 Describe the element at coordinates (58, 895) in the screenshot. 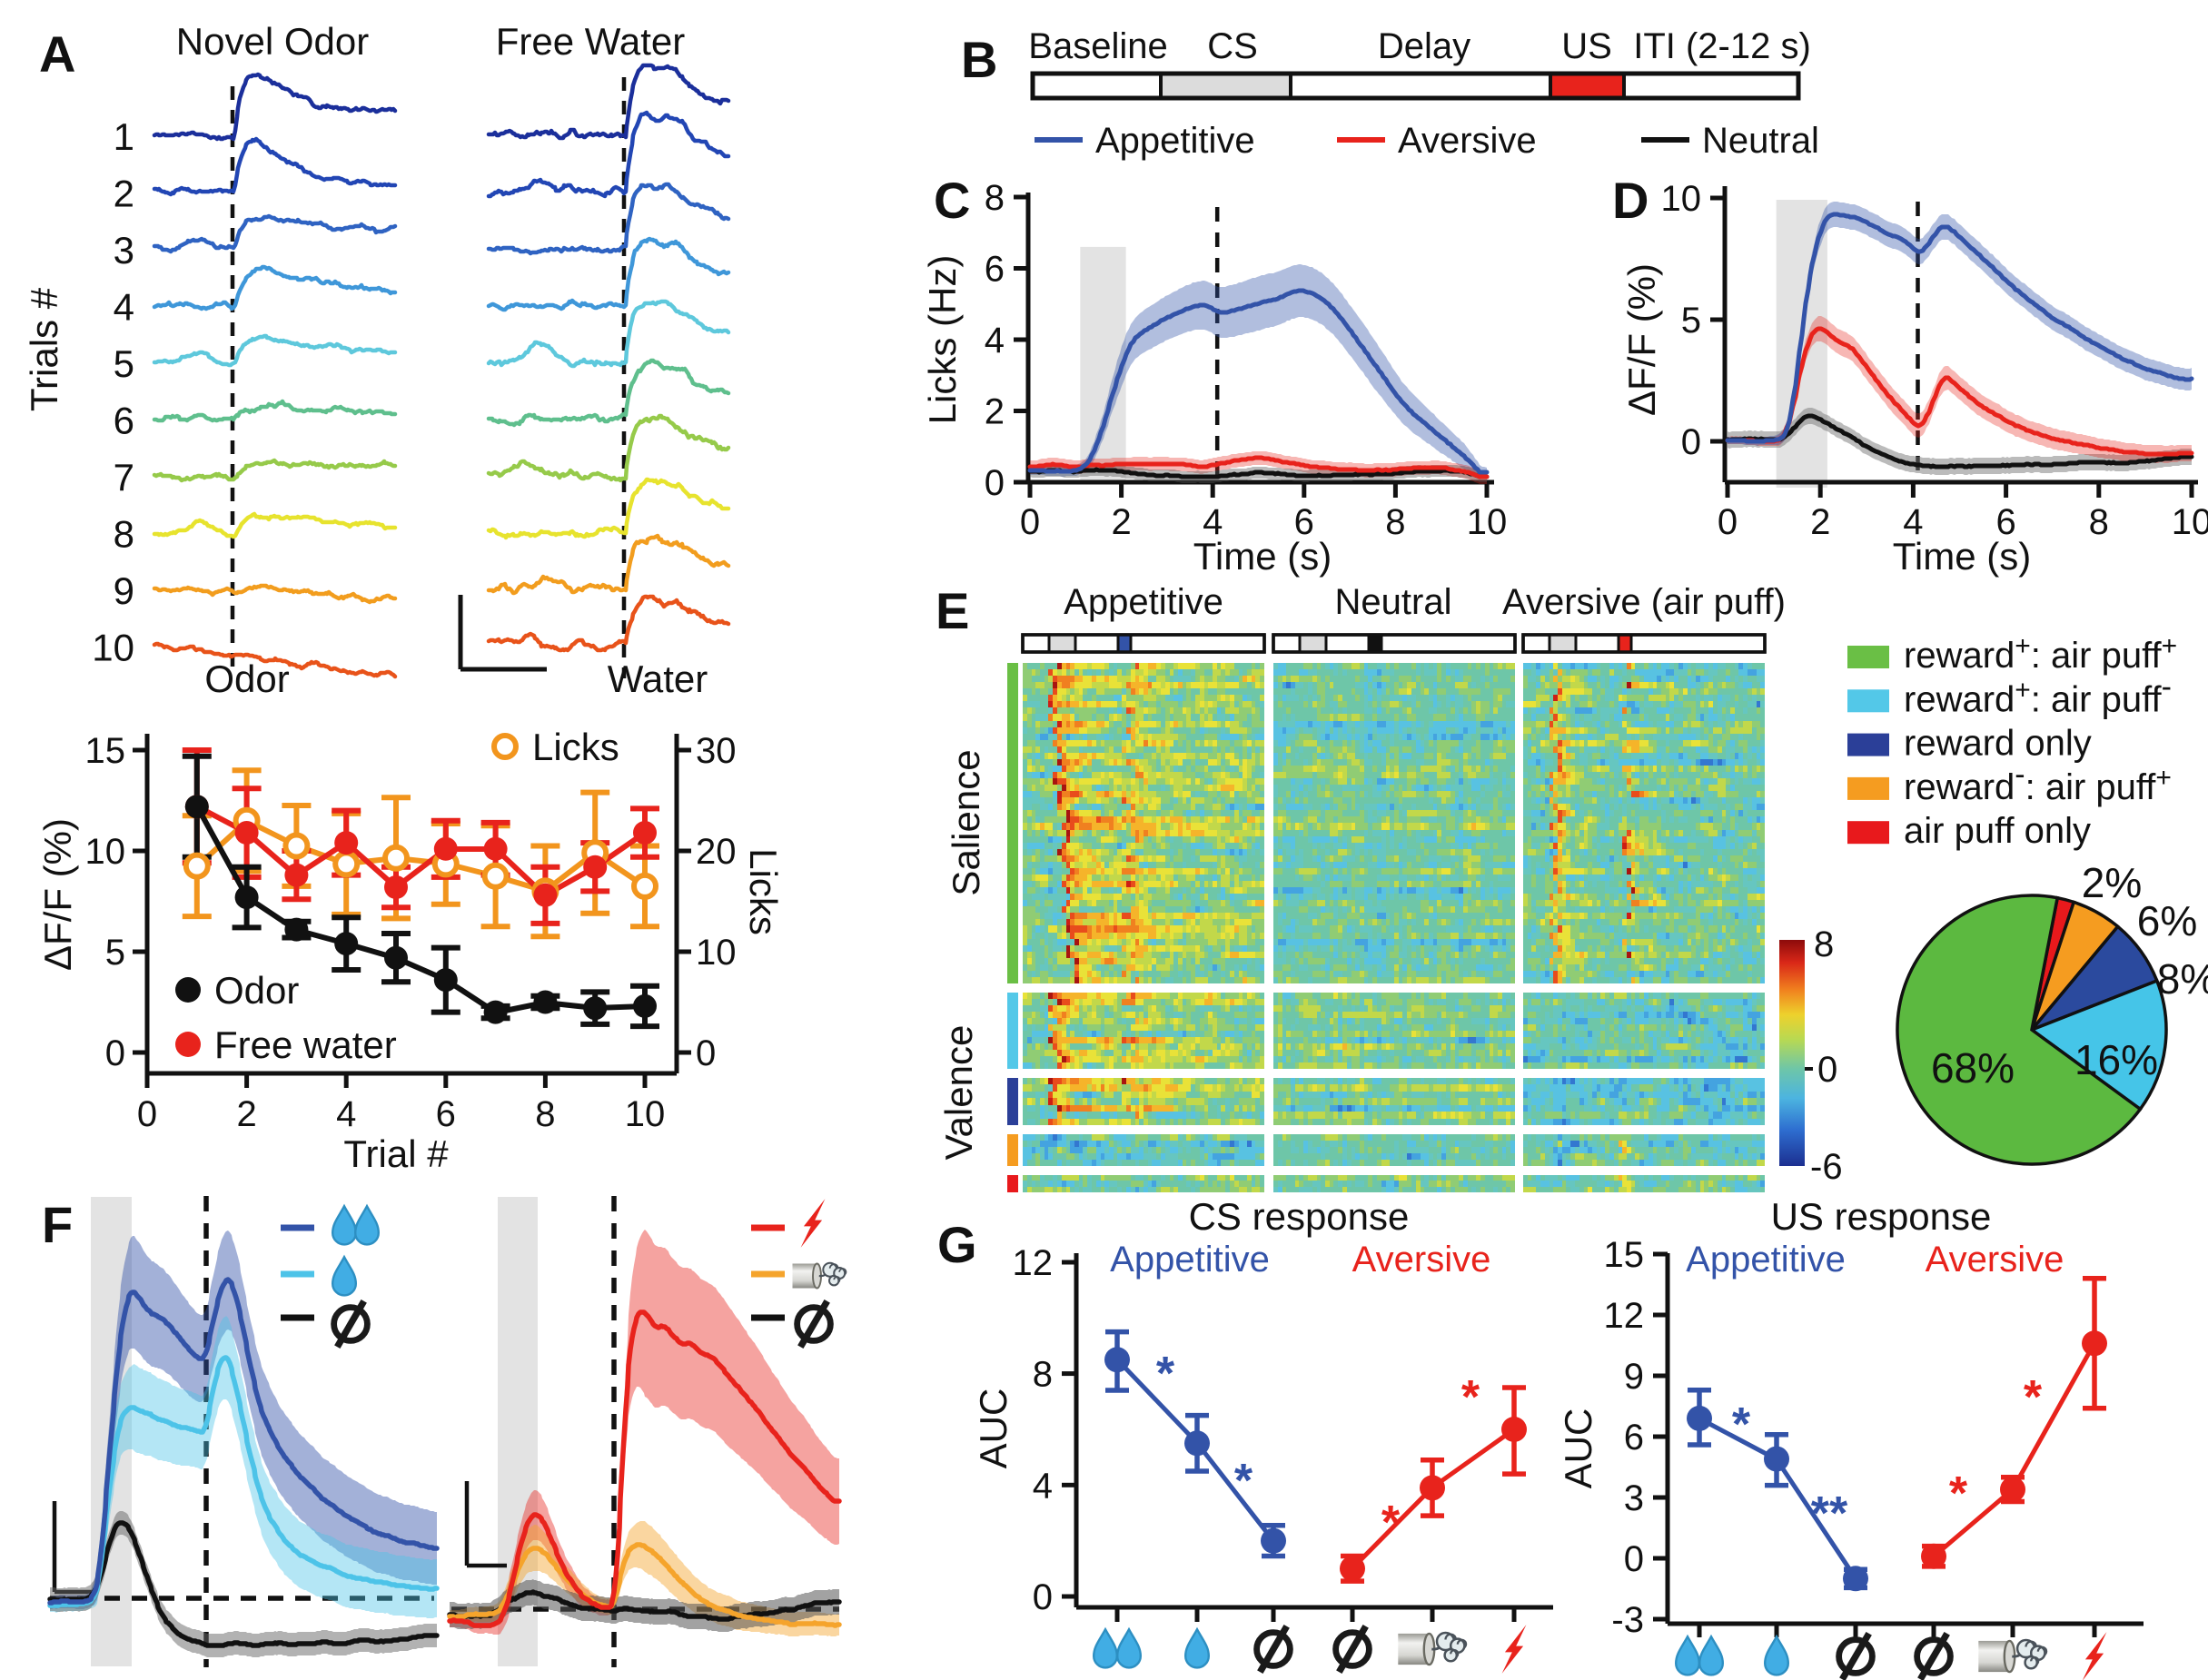

I see `svg-text: ΔF/F (%)` at that location.